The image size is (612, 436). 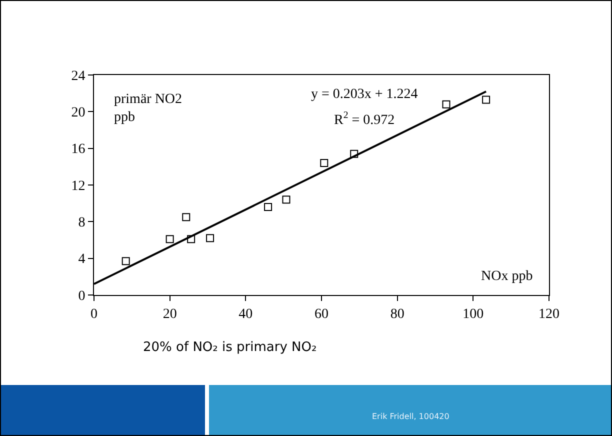 What do you see at coordinates (245, 314) in the screenshot?
I see `x-tick-label: 40` at bounding box center [245, 314].